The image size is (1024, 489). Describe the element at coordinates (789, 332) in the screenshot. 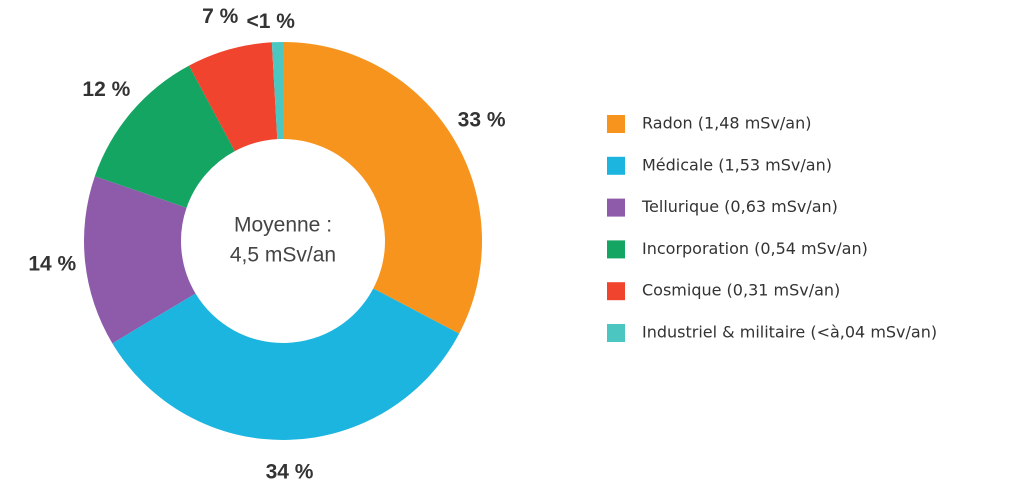

I see `legend-label: Industriel & militaire (<à,04 mSv/an)` at that location.